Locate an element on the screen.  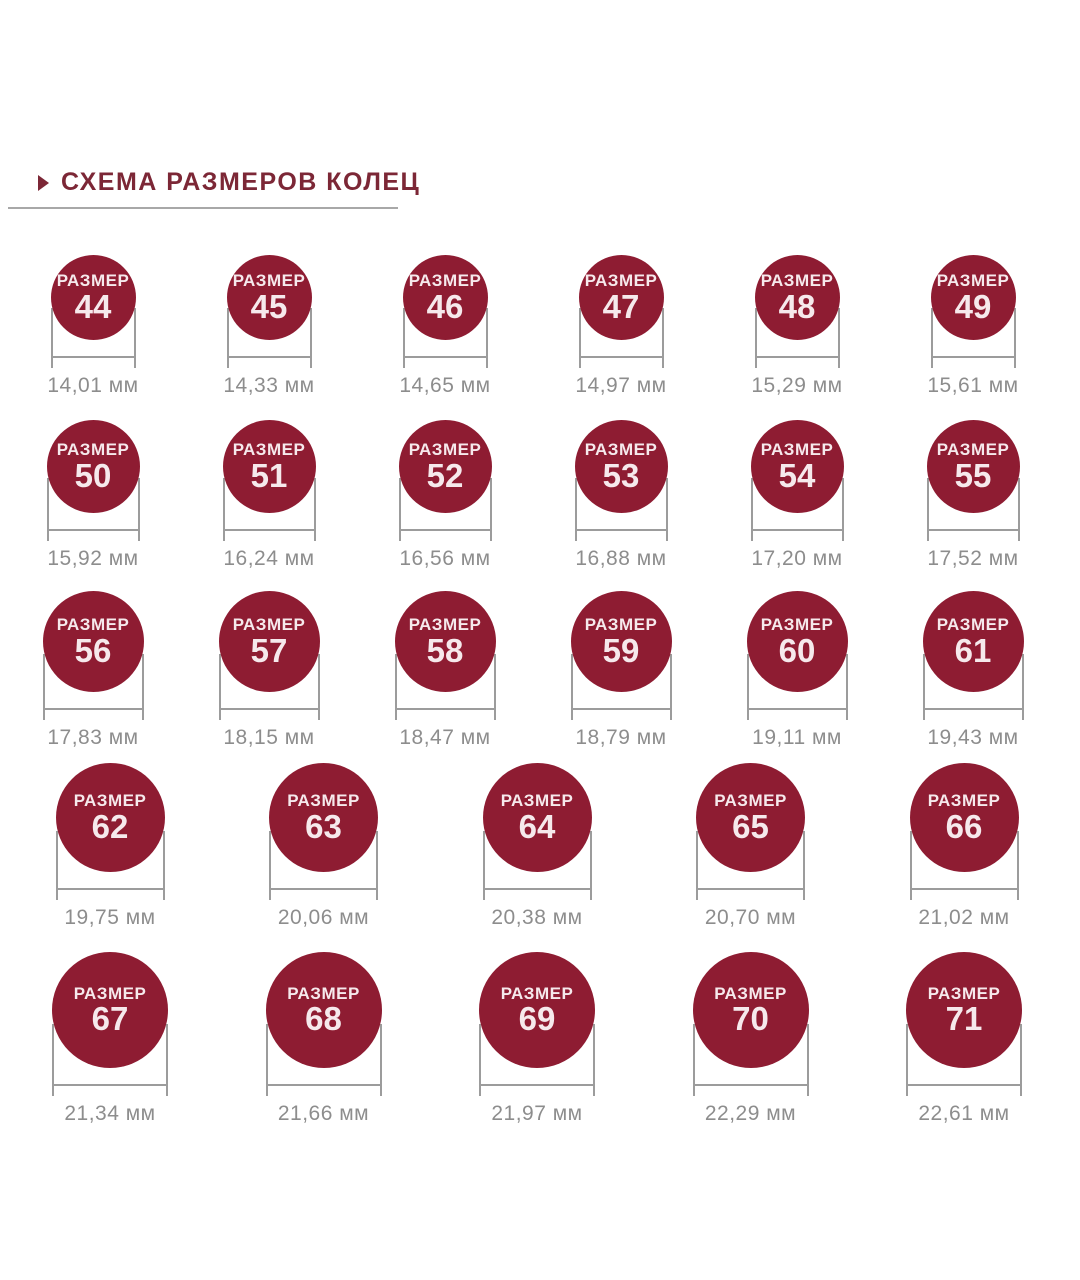
size-number: 68 is located at coordinates (323, 1019).